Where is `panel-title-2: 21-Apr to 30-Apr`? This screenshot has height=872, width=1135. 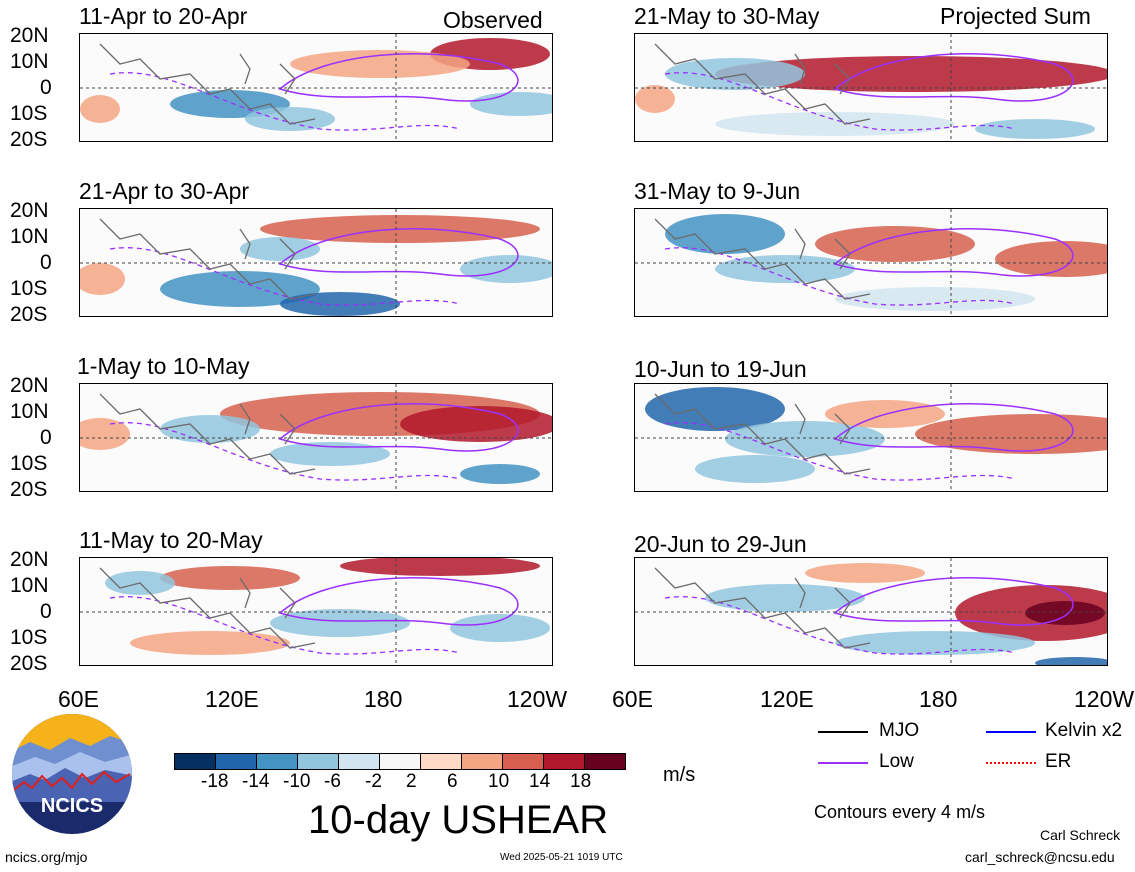
panel-title-2: 21-Apr to 30-Apr is located at coordinates (164, 191).